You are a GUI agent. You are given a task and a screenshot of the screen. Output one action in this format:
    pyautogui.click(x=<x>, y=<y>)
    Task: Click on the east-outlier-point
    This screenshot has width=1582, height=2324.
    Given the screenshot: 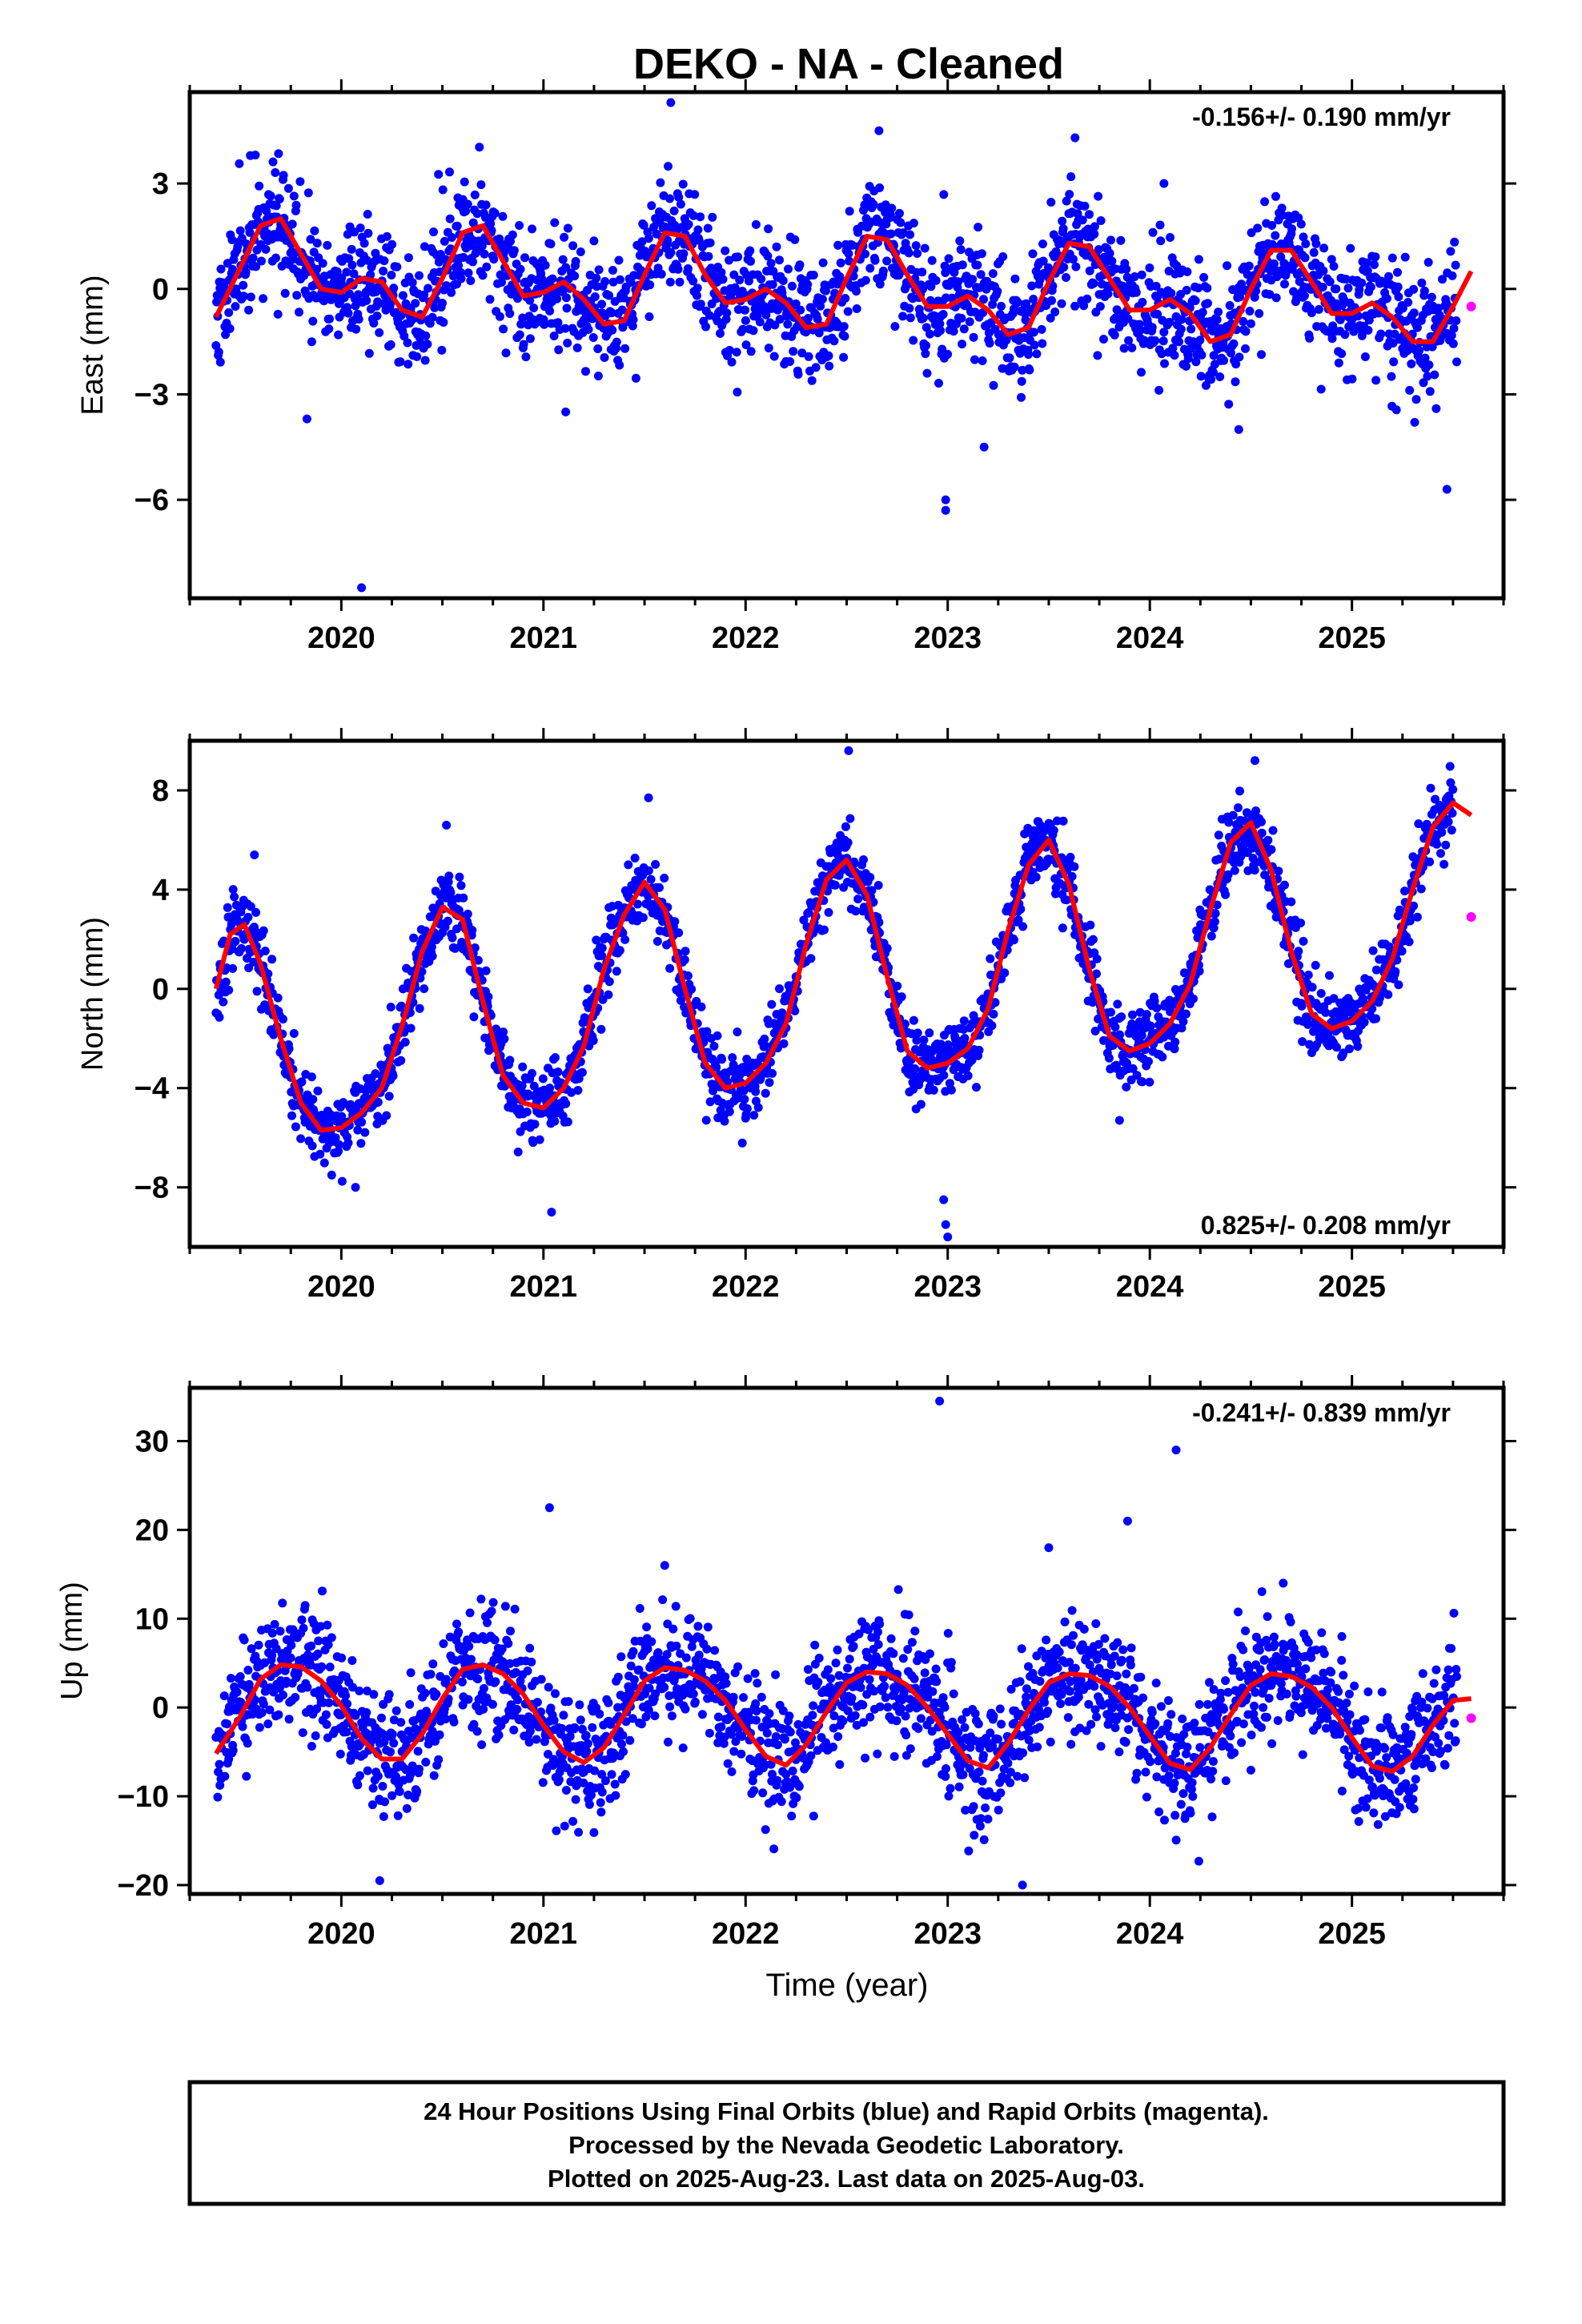 What is the action you would take?
    pyautogui.click(x=984, y=447)
    